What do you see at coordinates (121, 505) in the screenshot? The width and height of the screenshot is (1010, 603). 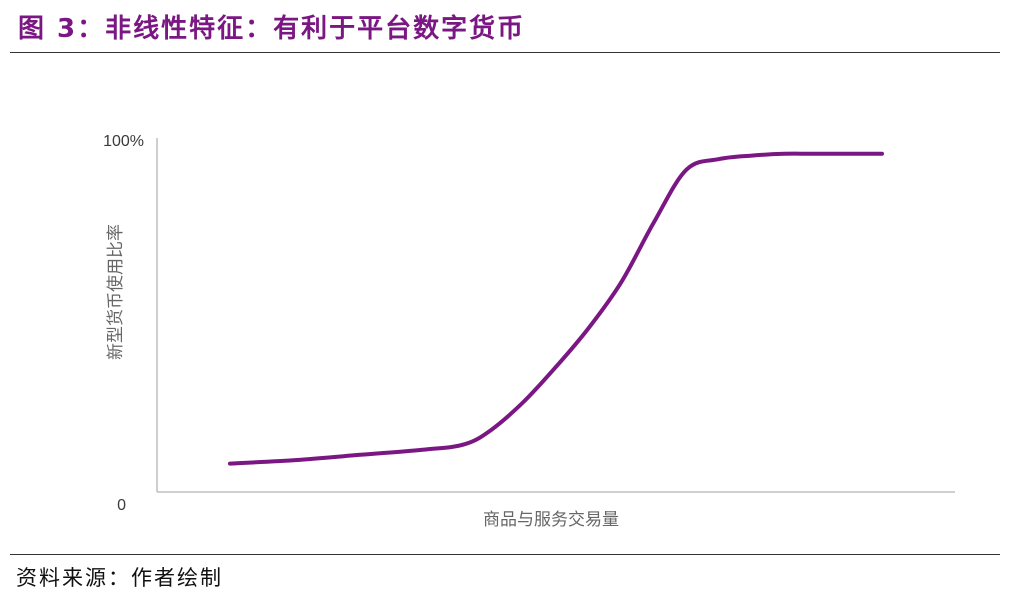 I see `y-tick-label-min: 0` at bounding box center [121, 505].